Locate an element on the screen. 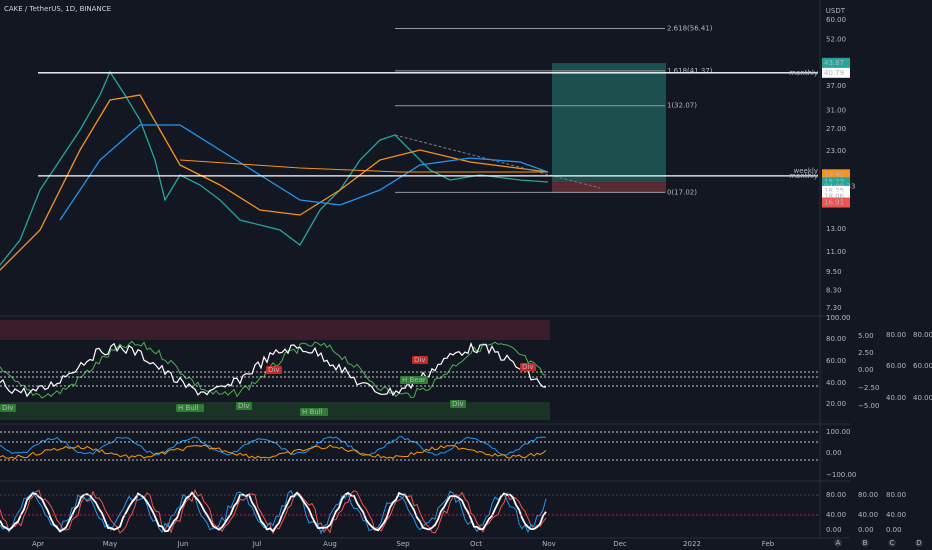 Image resolution: width=932 pixels, height=550 pixels. price-tick-label: 27.00 is located at coordinates (836, 129).